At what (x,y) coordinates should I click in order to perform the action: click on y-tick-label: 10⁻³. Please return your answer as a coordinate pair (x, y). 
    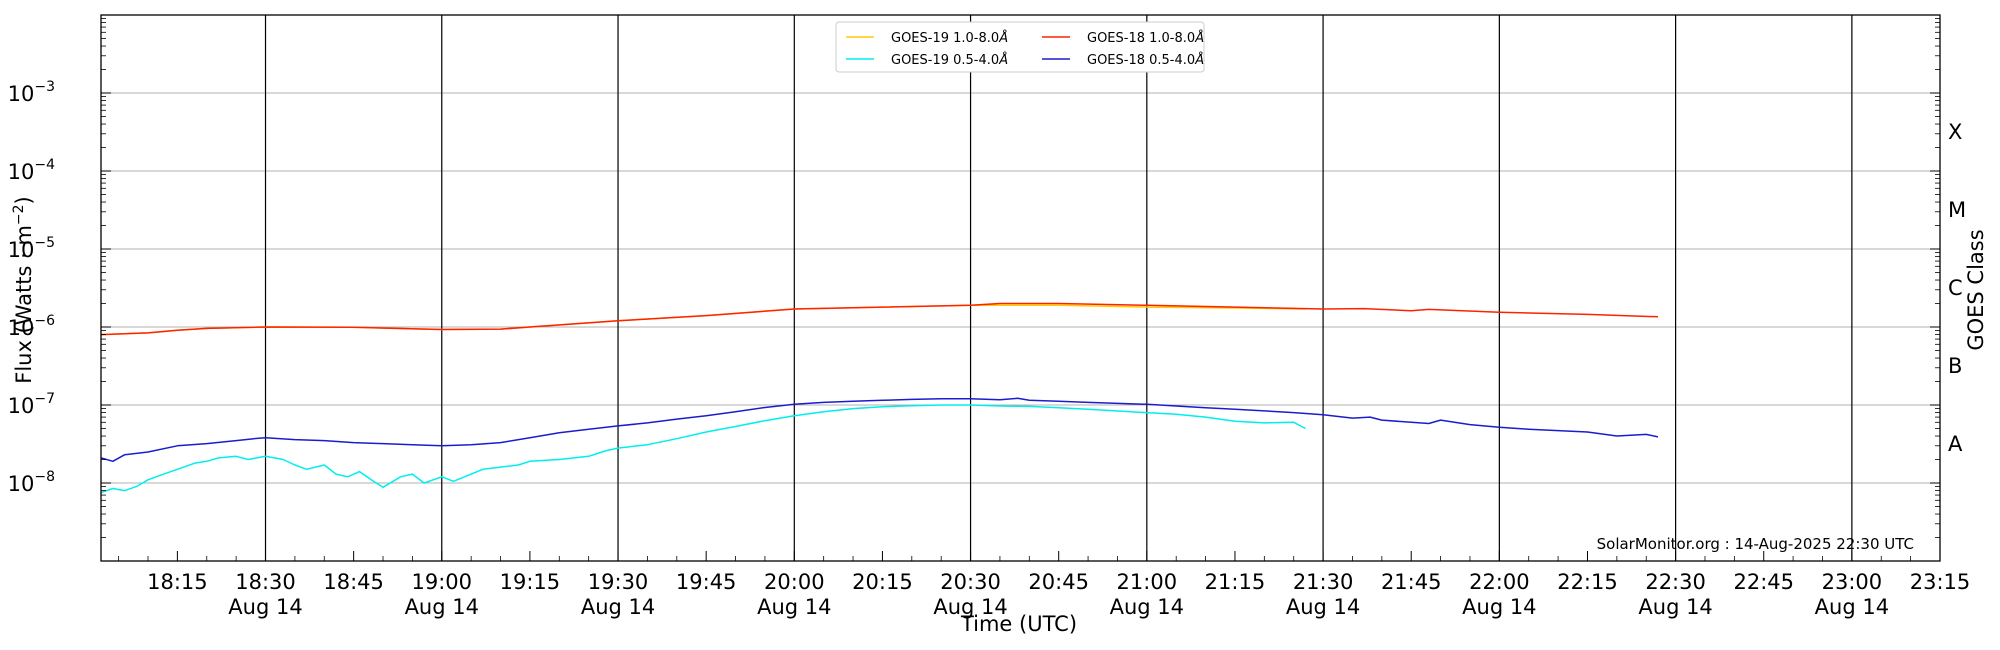
    Looking at the image, I should click on (31, 92).